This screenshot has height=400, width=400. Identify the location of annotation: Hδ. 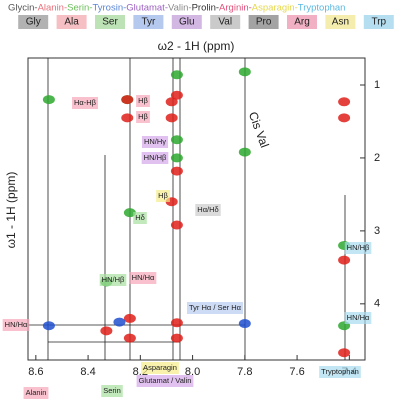
(140, 218).